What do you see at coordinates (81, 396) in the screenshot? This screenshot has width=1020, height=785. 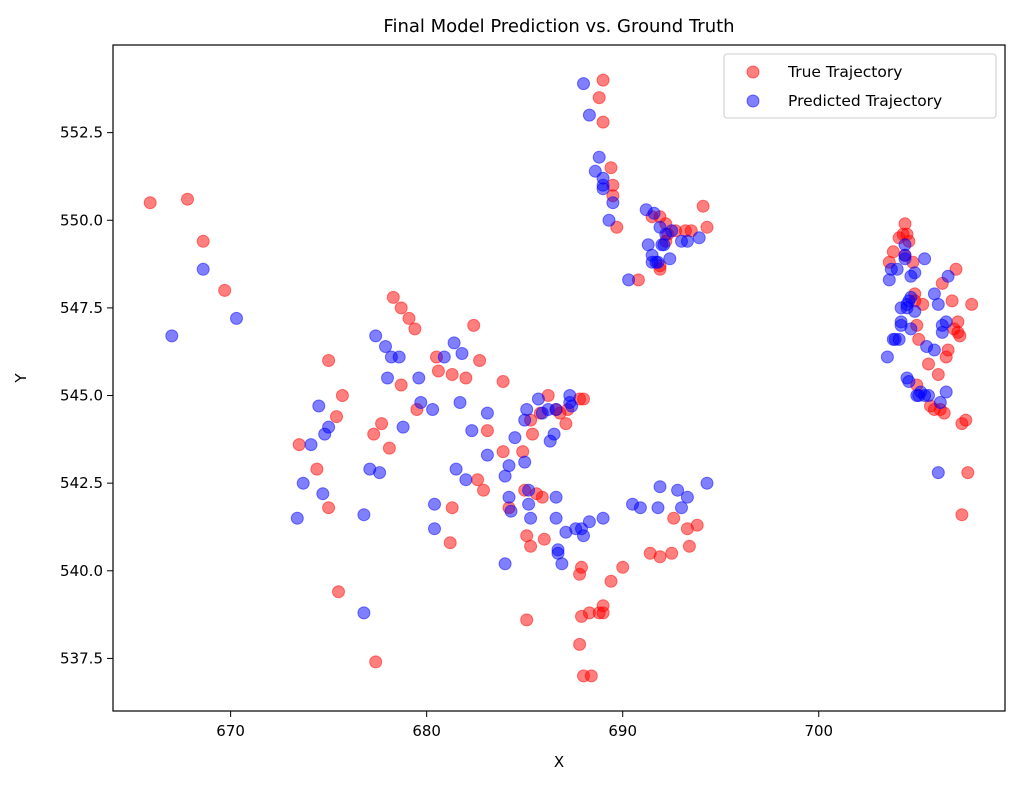 I see `y-tick-label: 545.0` at bounding box center [81, 396].